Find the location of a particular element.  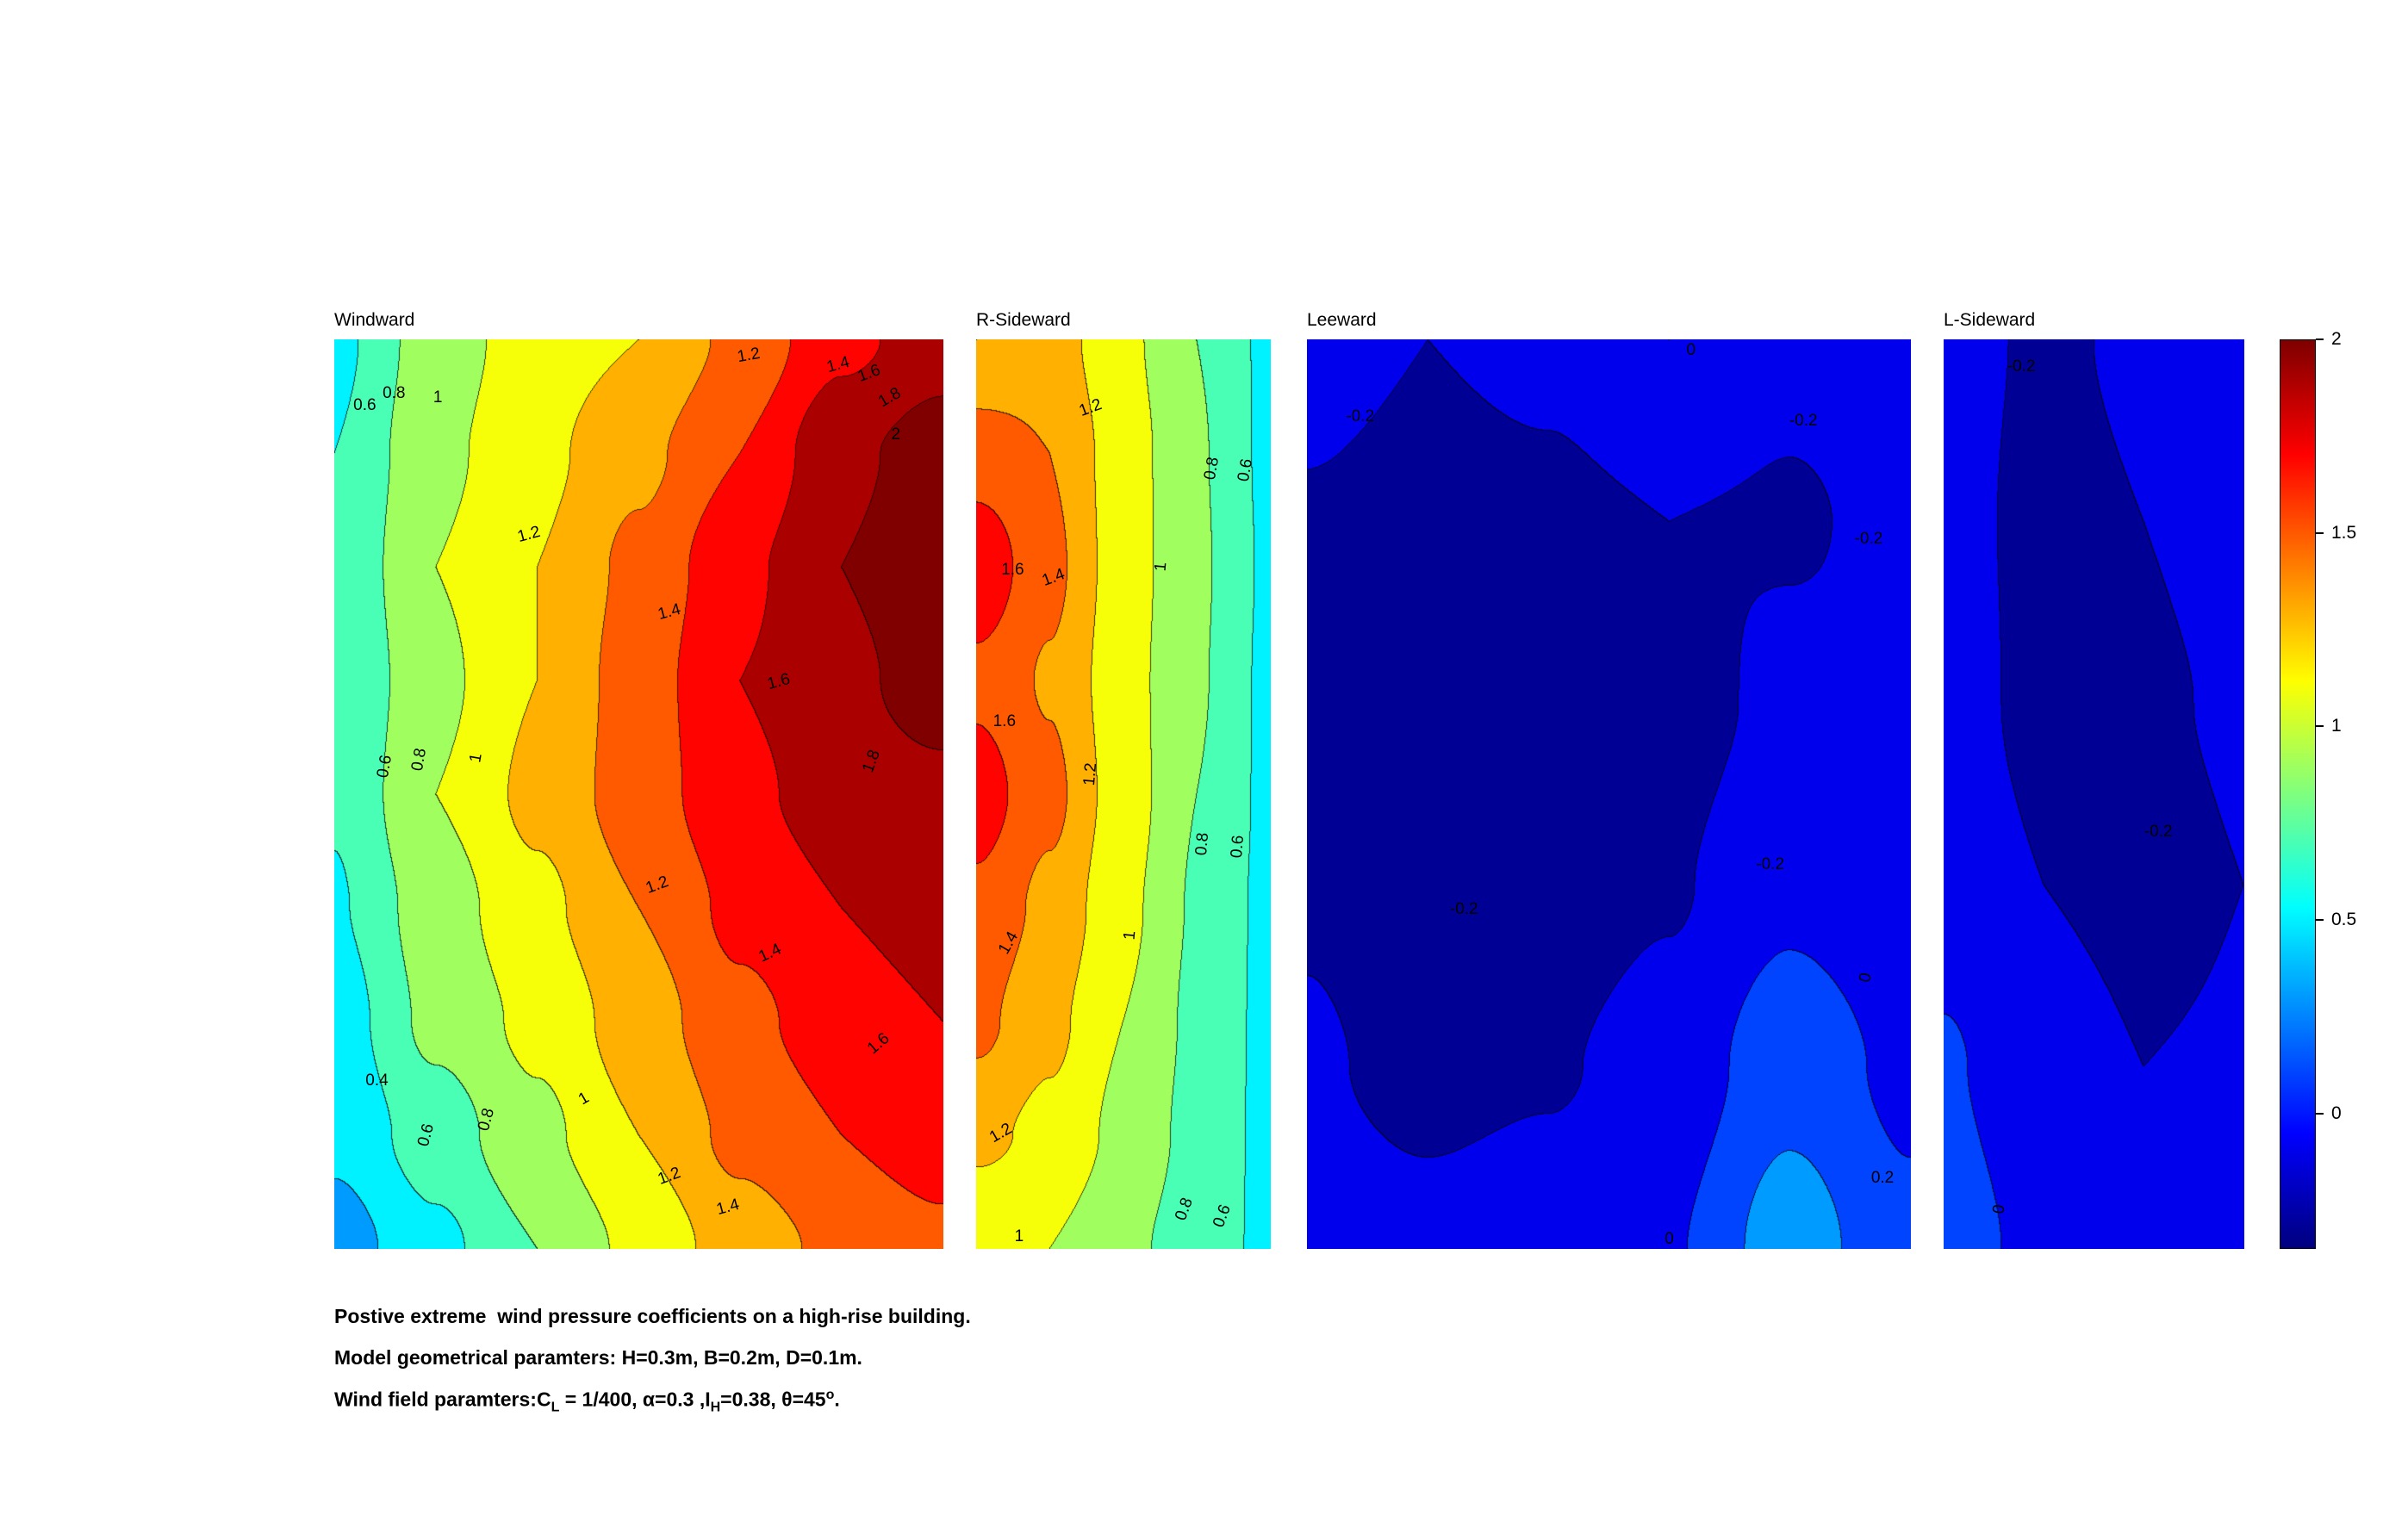

colorbar-tick-label: 1 is located at coordinates (2337, 726).